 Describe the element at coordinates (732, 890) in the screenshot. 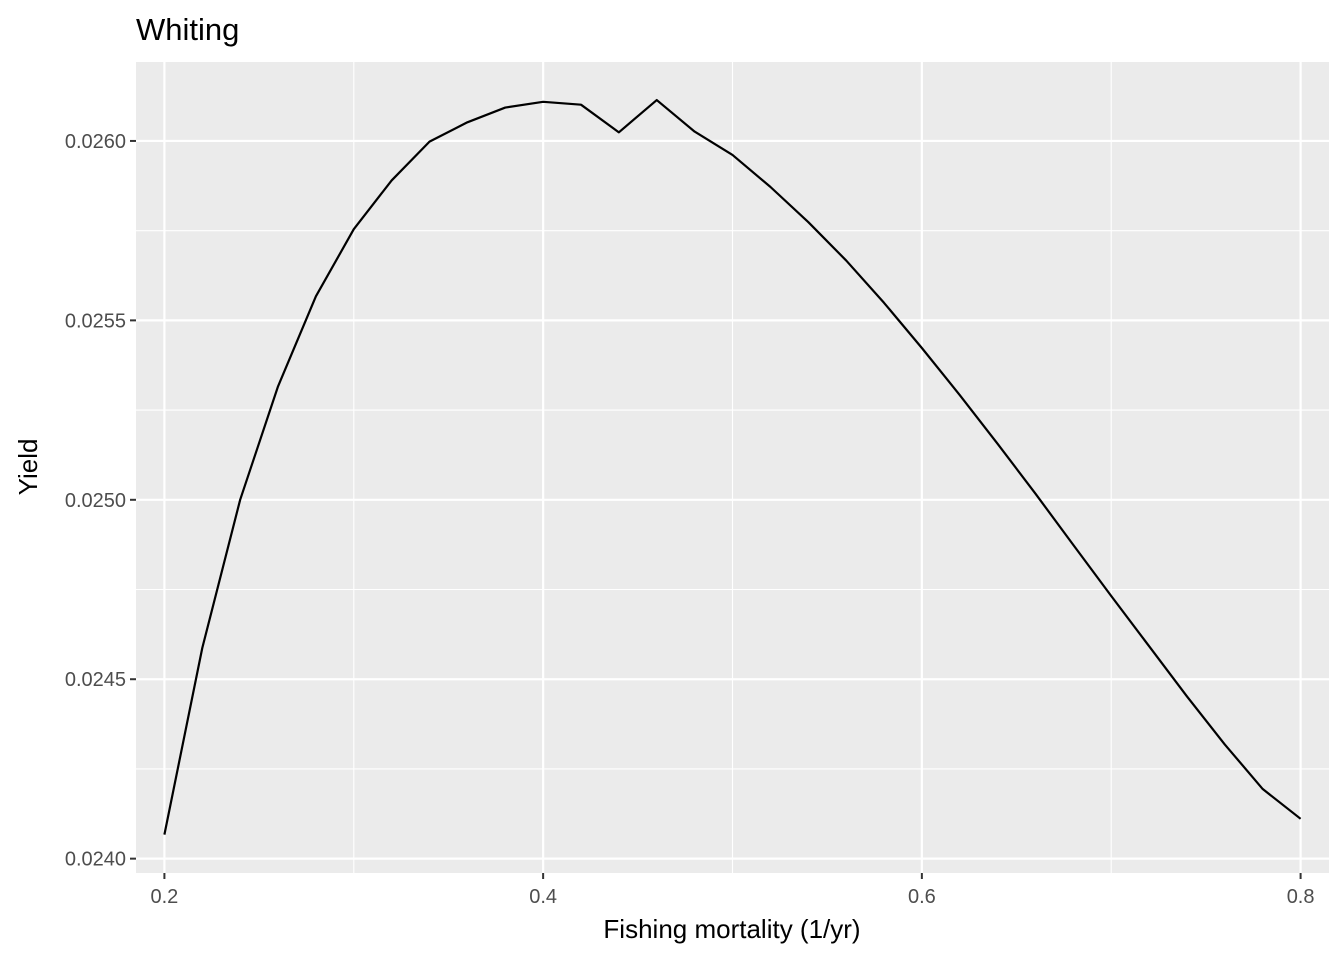

I see `x-axis: 0.2 0.4 0.6 0.8` at that location.